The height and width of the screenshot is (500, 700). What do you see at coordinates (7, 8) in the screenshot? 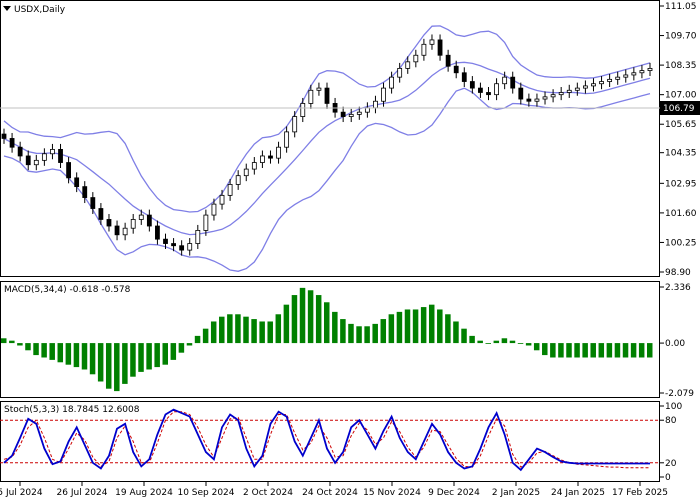
I see `symbol-dropdown-icon` at bounding box center [7, 8].